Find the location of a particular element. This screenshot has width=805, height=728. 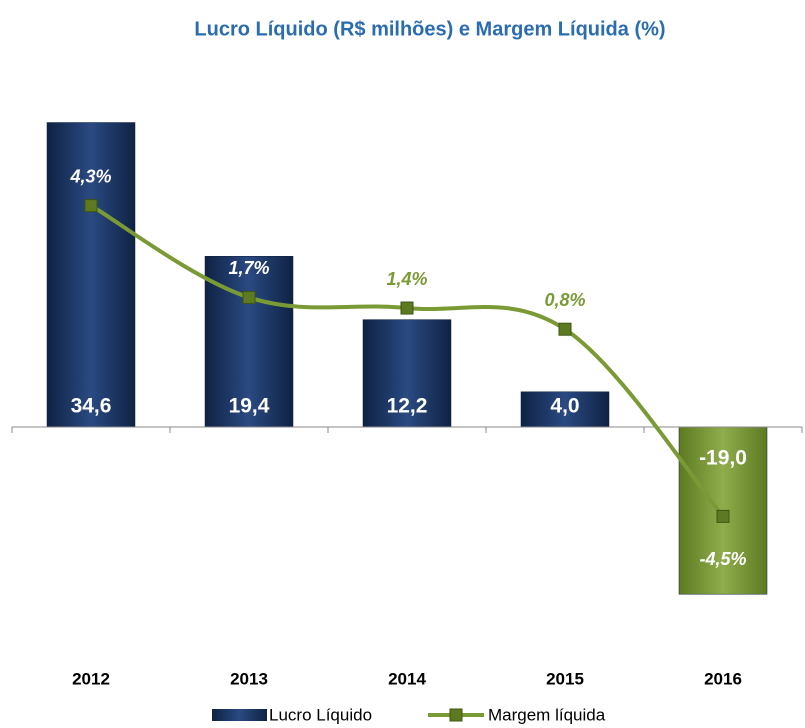

bar-value-label: 34,6 is located at coordinates (91, 406).